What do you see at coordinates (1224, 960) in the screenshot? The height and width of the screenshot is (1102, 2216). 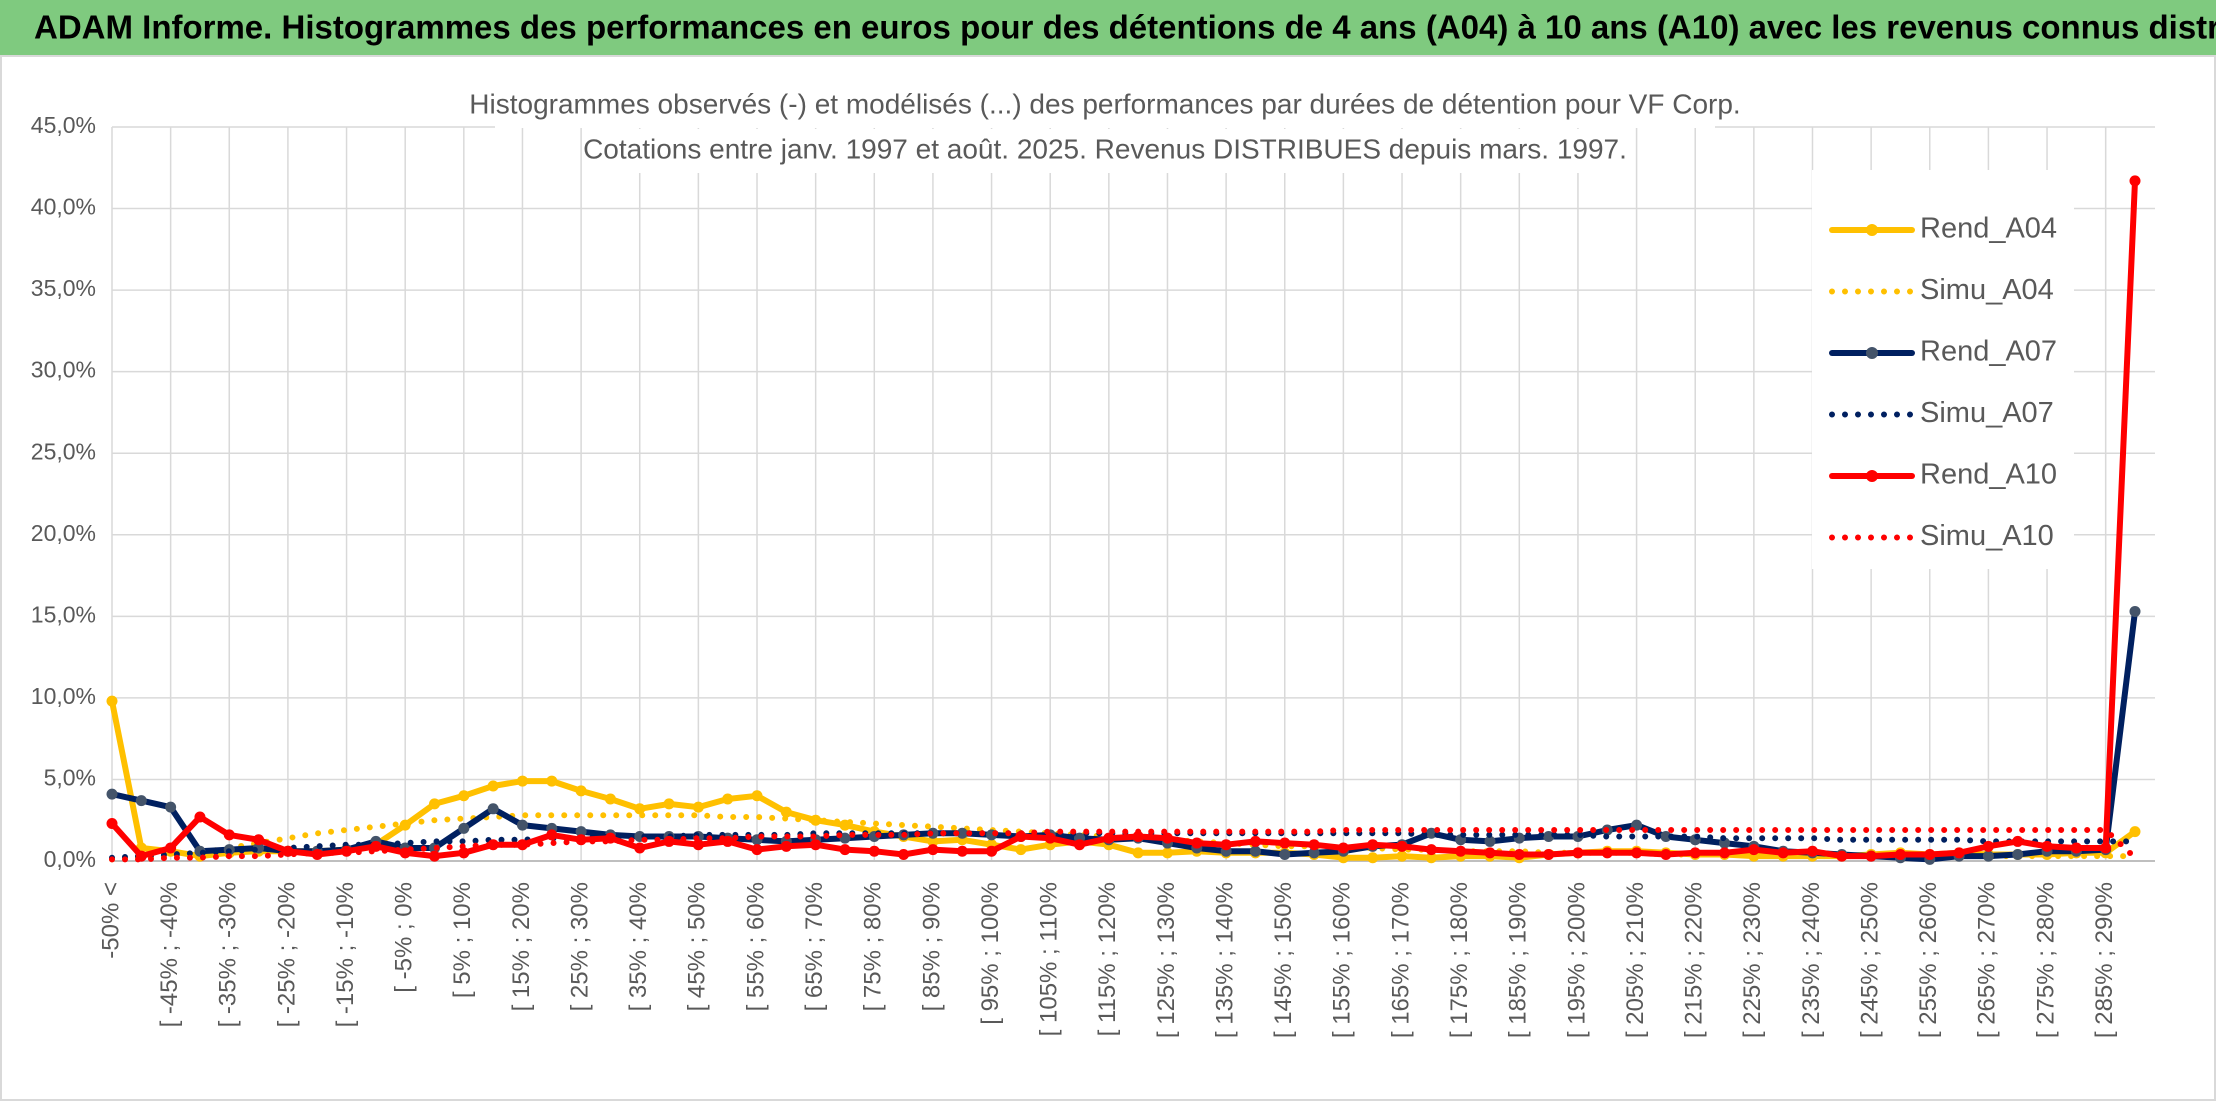 I see `x-tick-label: [ 135% ; 140%` at bounding box center [1224, 960].